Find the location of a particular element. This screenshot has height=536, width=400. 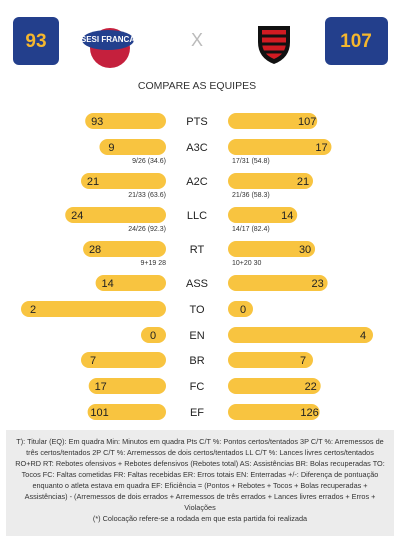

stat-label: PTS is located at coordinates (196, 122).